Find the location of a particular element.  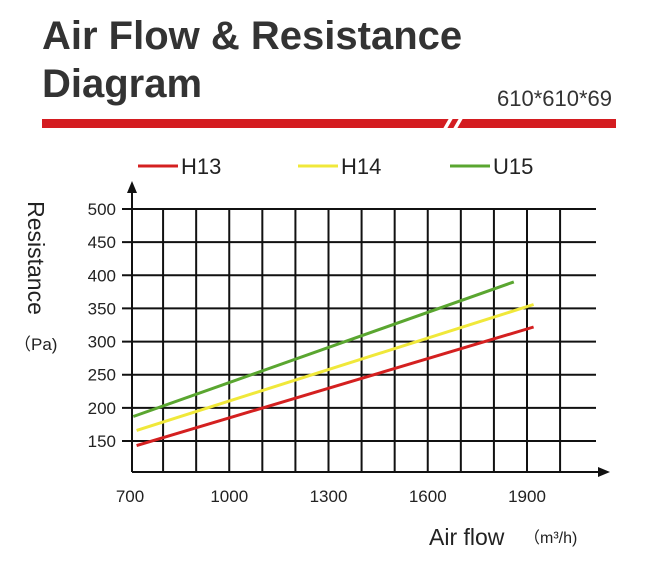

series-line-h13 is located at coordinates (335, 386).